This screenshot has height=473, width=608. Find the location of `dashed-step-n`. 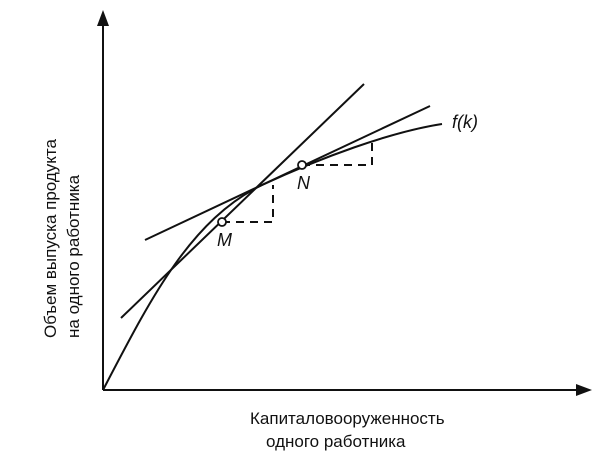

dashed-step-n is located at coordinates (337, 153).